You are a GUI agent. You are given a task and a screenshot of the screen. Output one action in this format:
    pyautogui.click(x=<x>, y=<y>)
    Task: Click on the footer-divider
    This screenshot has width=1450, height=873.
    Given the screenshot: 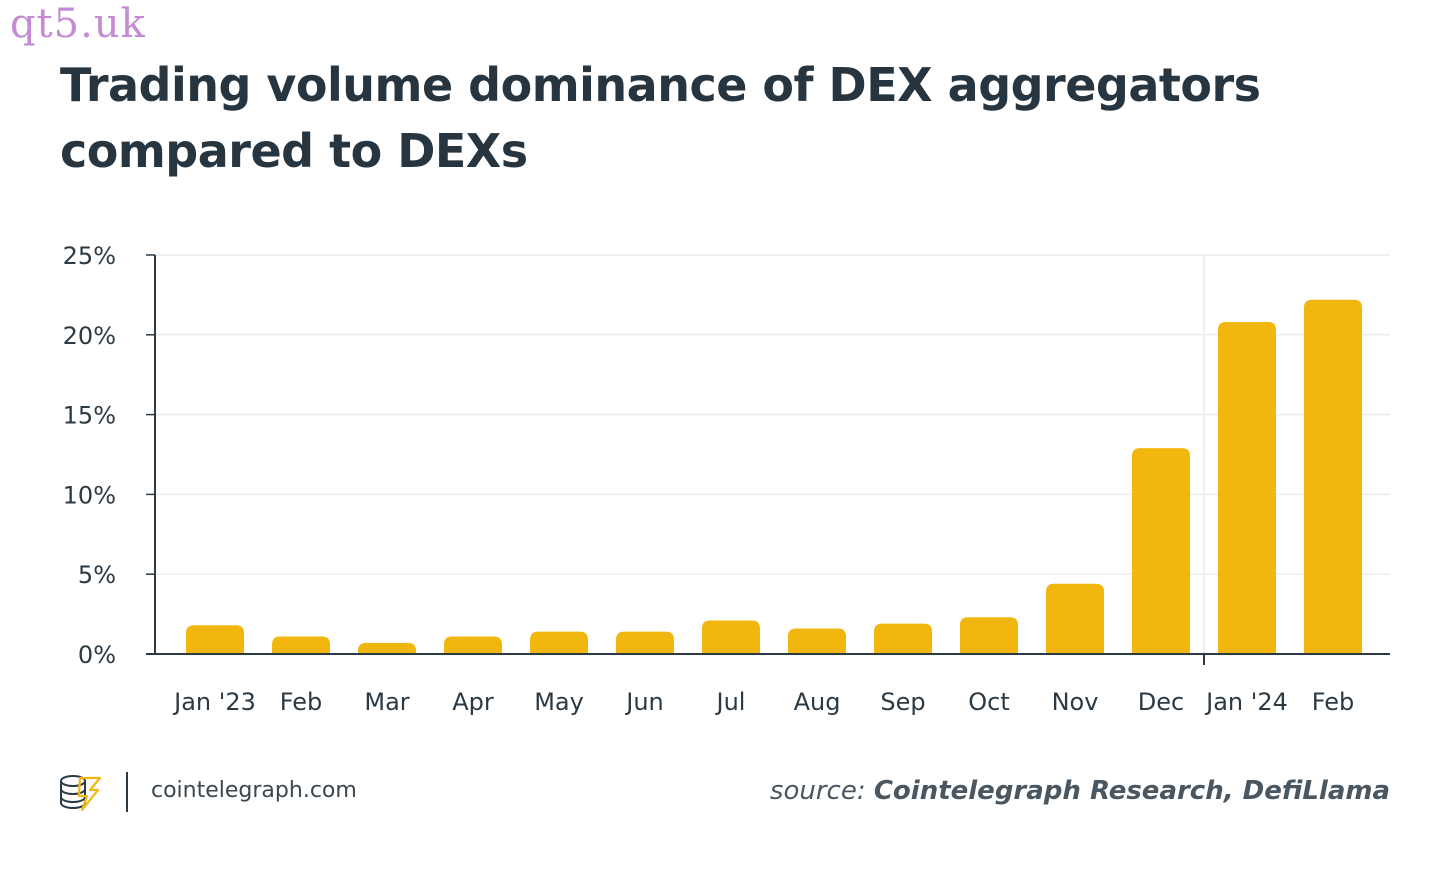 What is the action you would take?
    pyautogui.click(x=127, y=792)
    